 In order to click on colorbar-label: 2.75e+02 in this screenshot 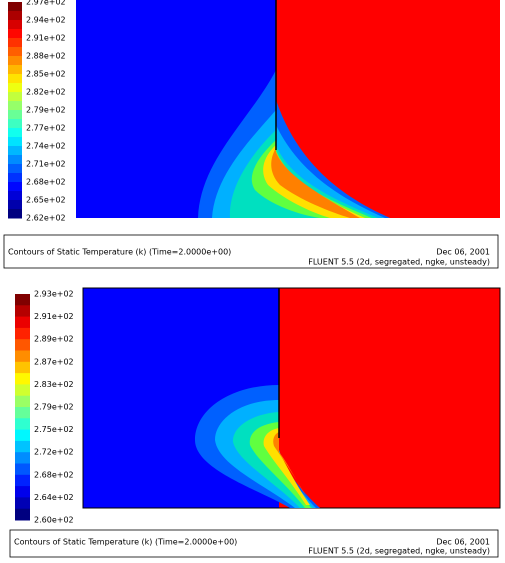, I will do `click(54, 429)`.